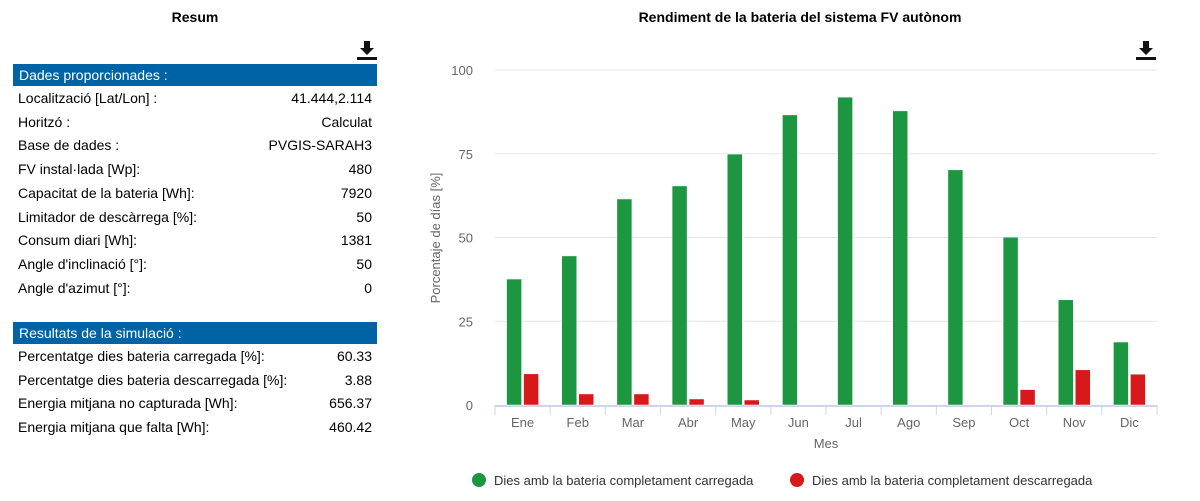 The image size is (1200, 501). What do you see at coordinates (78, 240) in the screenshot?
I see `row-label: Consum diari [Wh]:` at bounding box center [78, 240].